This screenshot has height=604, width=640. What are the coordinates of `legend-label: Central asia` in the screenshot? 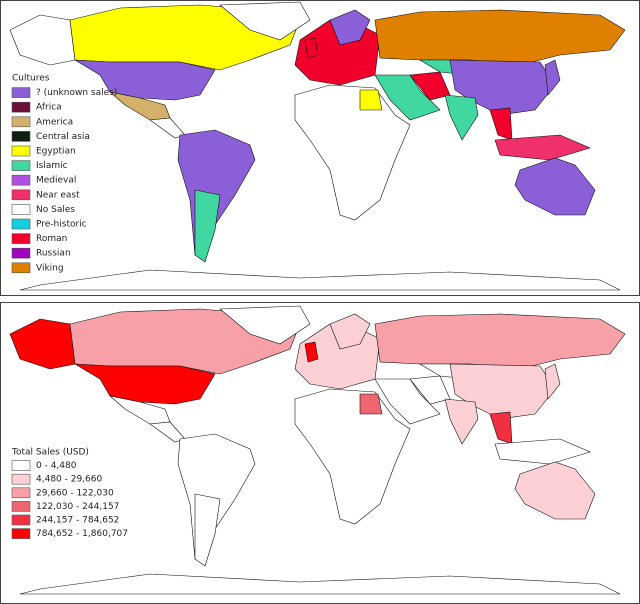 It's located at (63, 137).